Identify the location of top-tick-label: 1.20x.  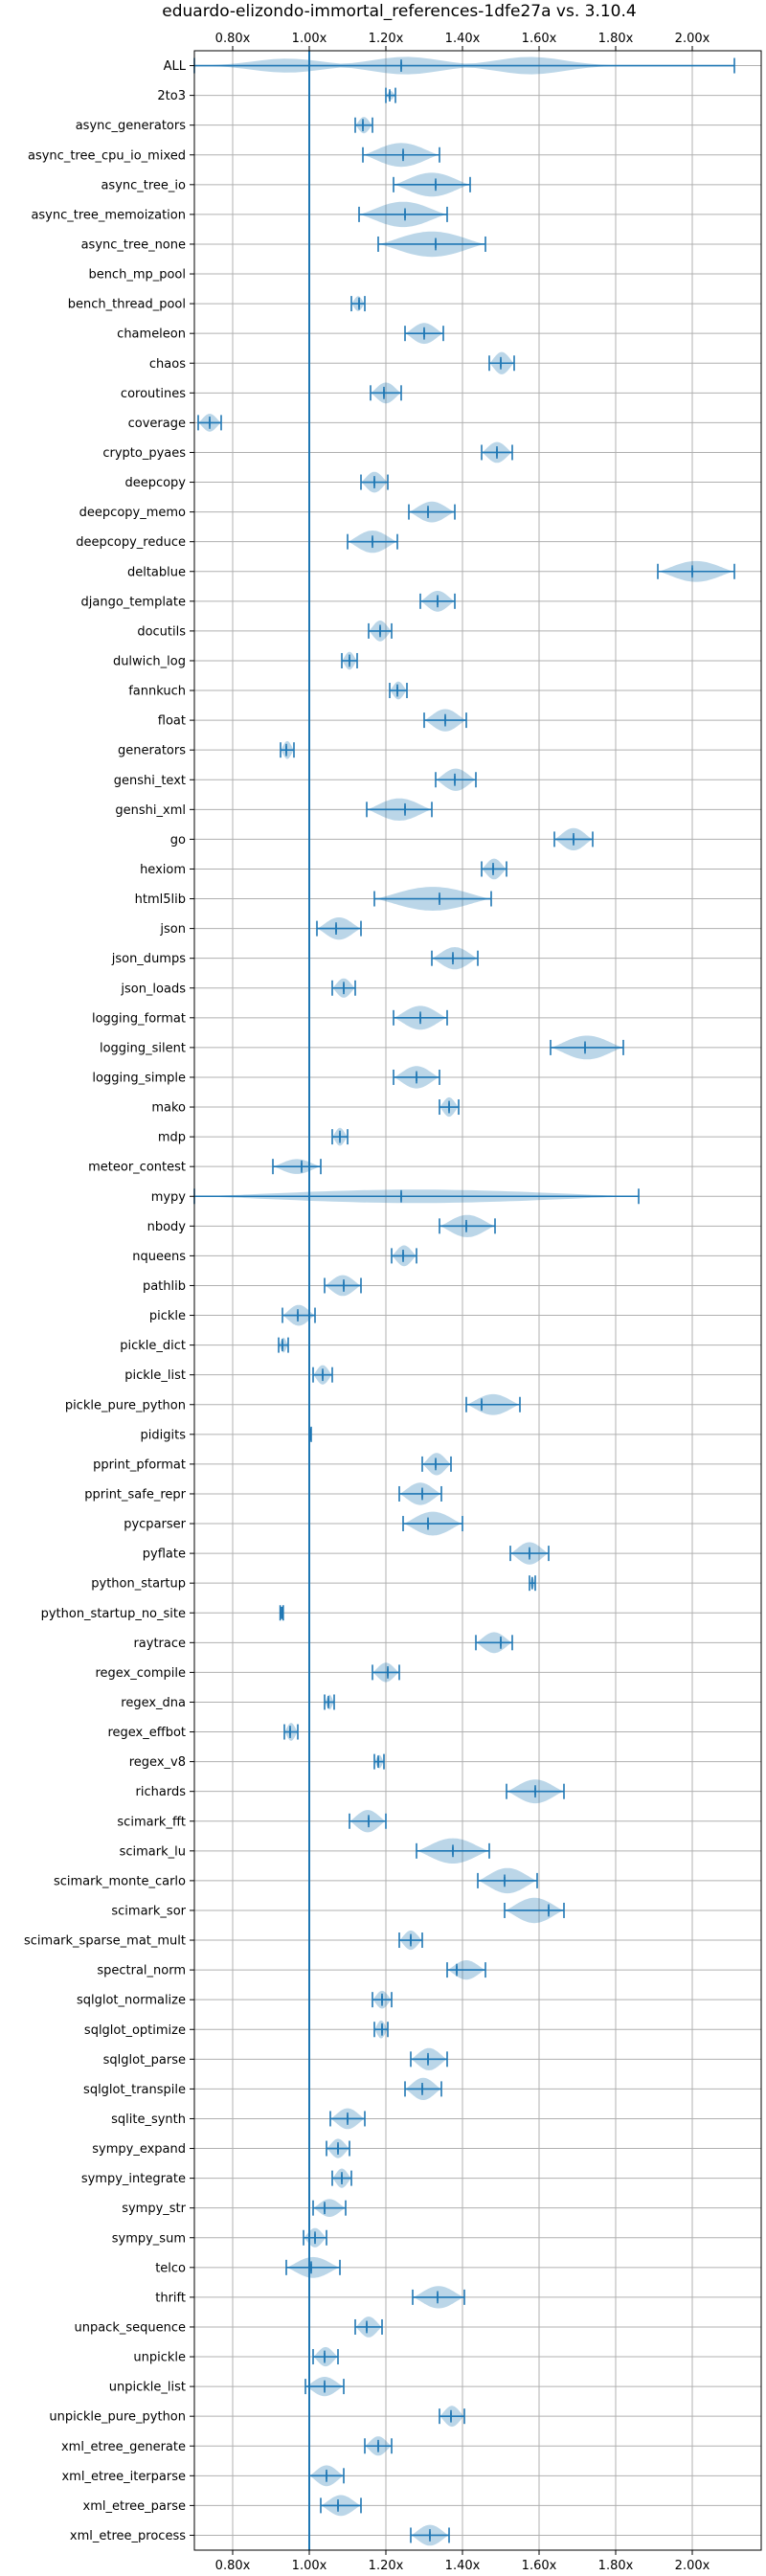
(386, 39).